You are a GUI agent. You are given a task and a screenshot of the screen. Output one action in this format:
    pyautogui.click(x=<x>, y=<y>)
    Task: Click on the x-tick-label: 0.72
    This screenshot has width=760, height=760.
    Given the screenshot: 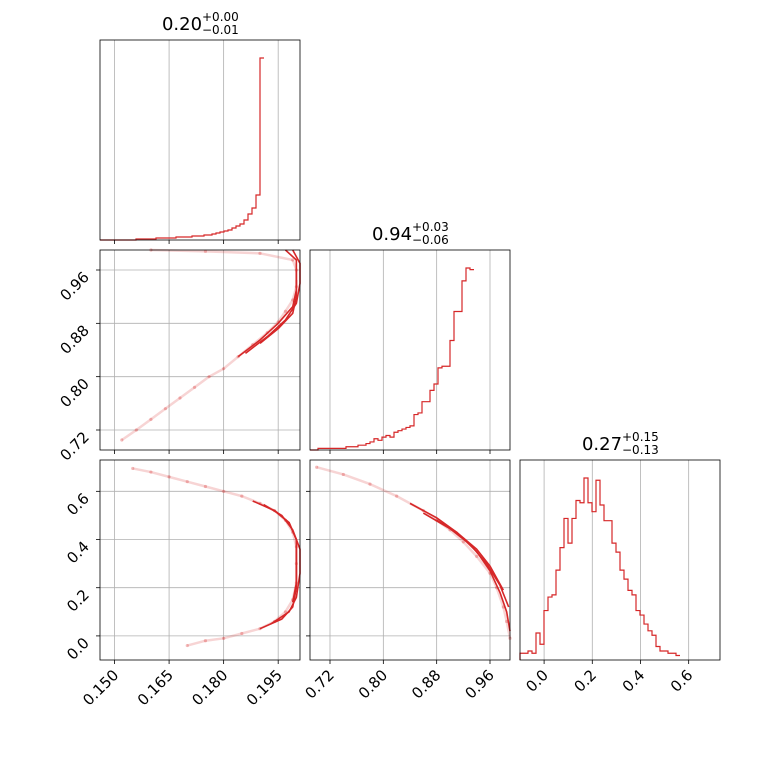 What is the action you would take?
    pyautogui.click(x=319, y=684)
    